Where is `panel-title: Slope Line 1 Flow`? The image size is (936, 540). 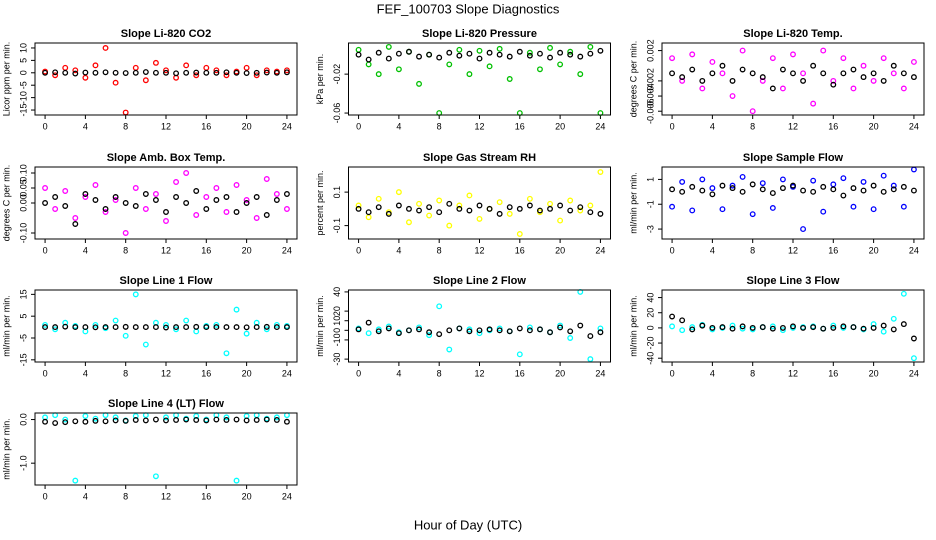
panel-title: Slope Line 1 Flow is located at coordinates (166, 281).